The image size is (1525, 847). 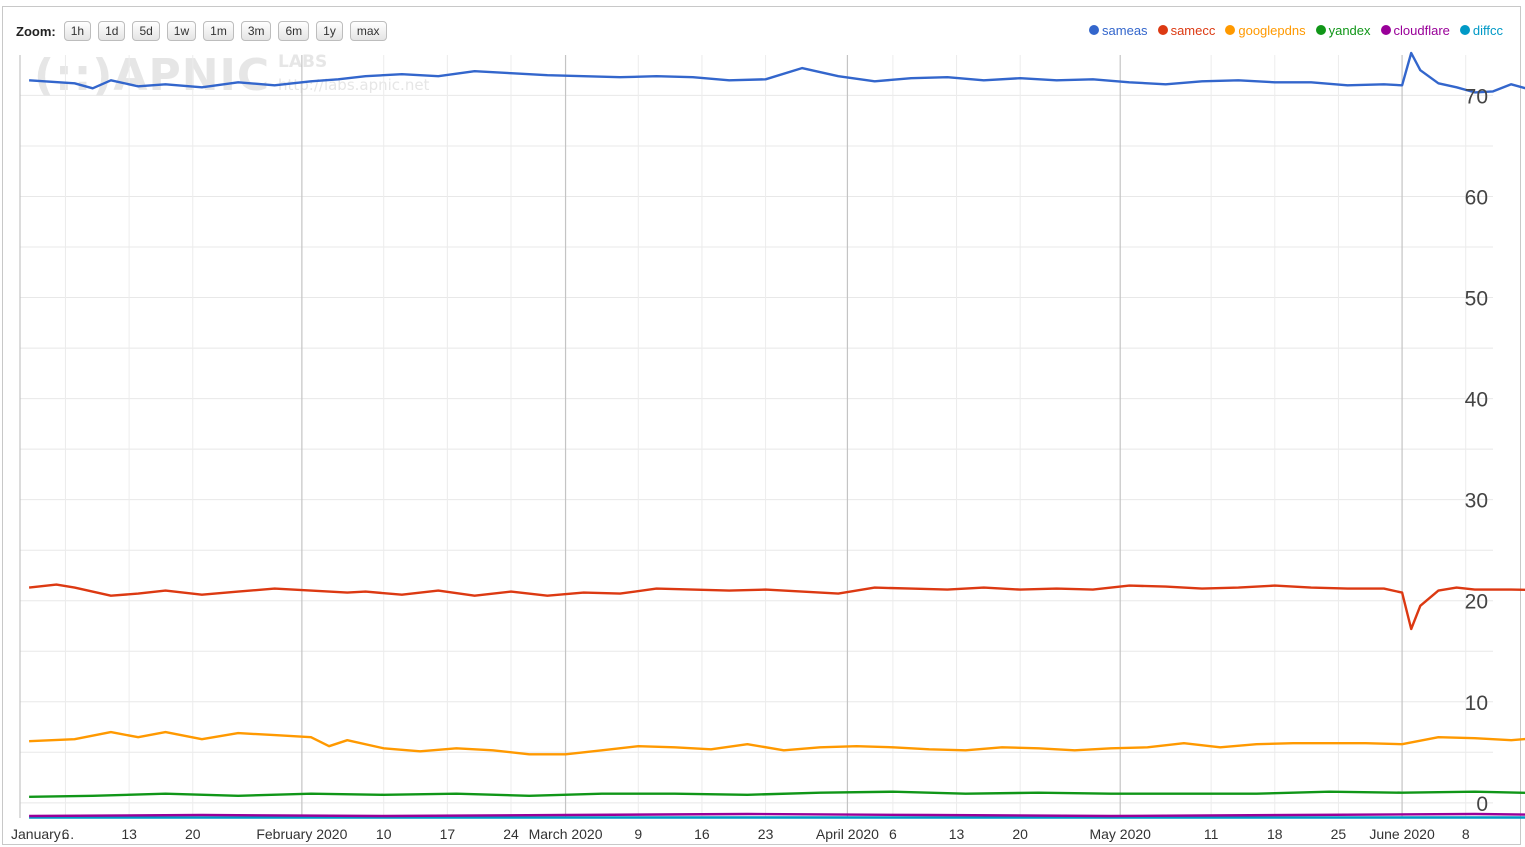 I want to click on zoom-6m-button: 6m, so click(x=294, y=31).